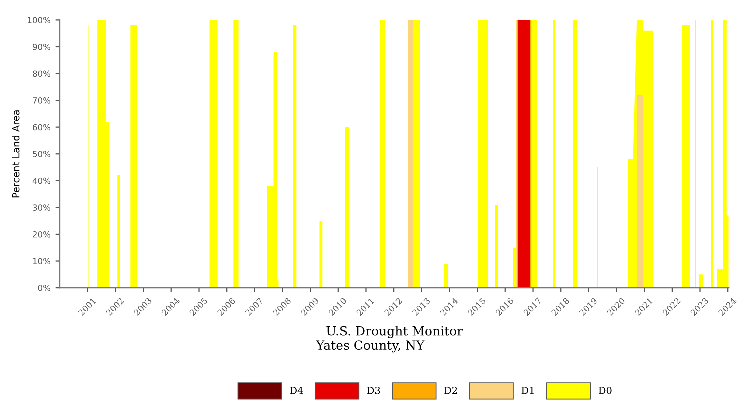  I want to click on legend-label: D3, so click(373, 390).